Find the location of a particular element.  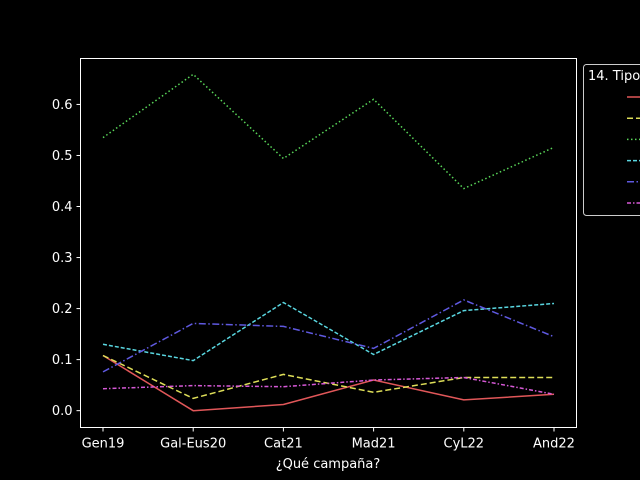

x-tick-label: Cat21 is located at coordinates (283, 444).